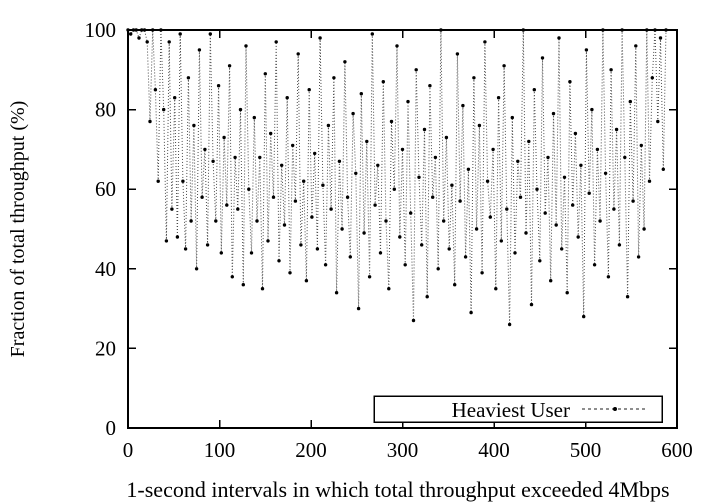 This screenshot has width=720, height=504. What do you see at coordinates (311, 450) in the screenshot?
I see `x-tick-label: 200` at bounding box center [311, 450].